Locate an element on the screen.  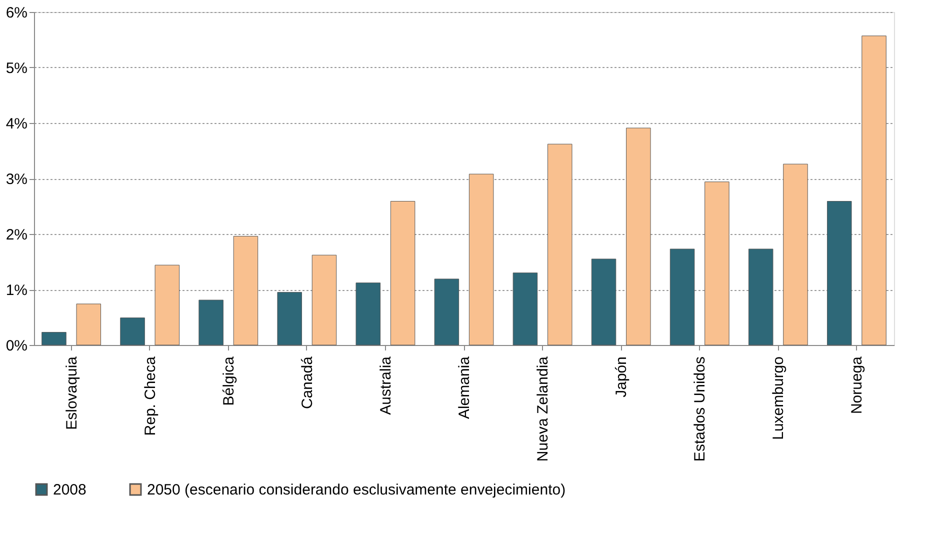
x-tick-label: Japón is located at coordinates (621, 377).